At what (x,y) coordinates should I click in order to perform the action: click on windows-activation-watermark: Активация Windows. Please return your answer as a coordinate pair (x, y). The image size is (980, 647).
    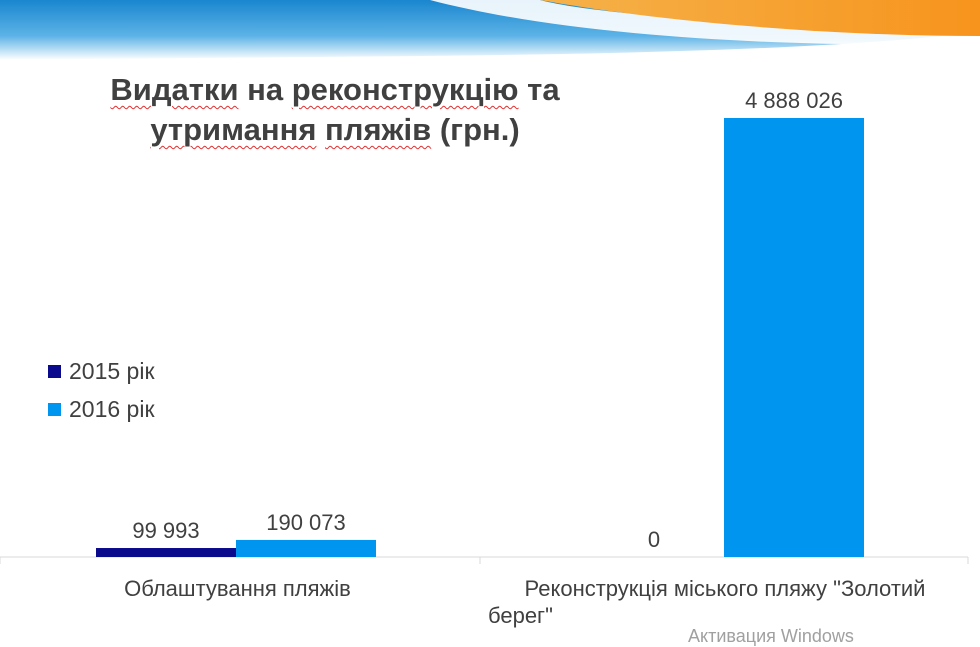
    Looking at the image, I should click on (771, 636).